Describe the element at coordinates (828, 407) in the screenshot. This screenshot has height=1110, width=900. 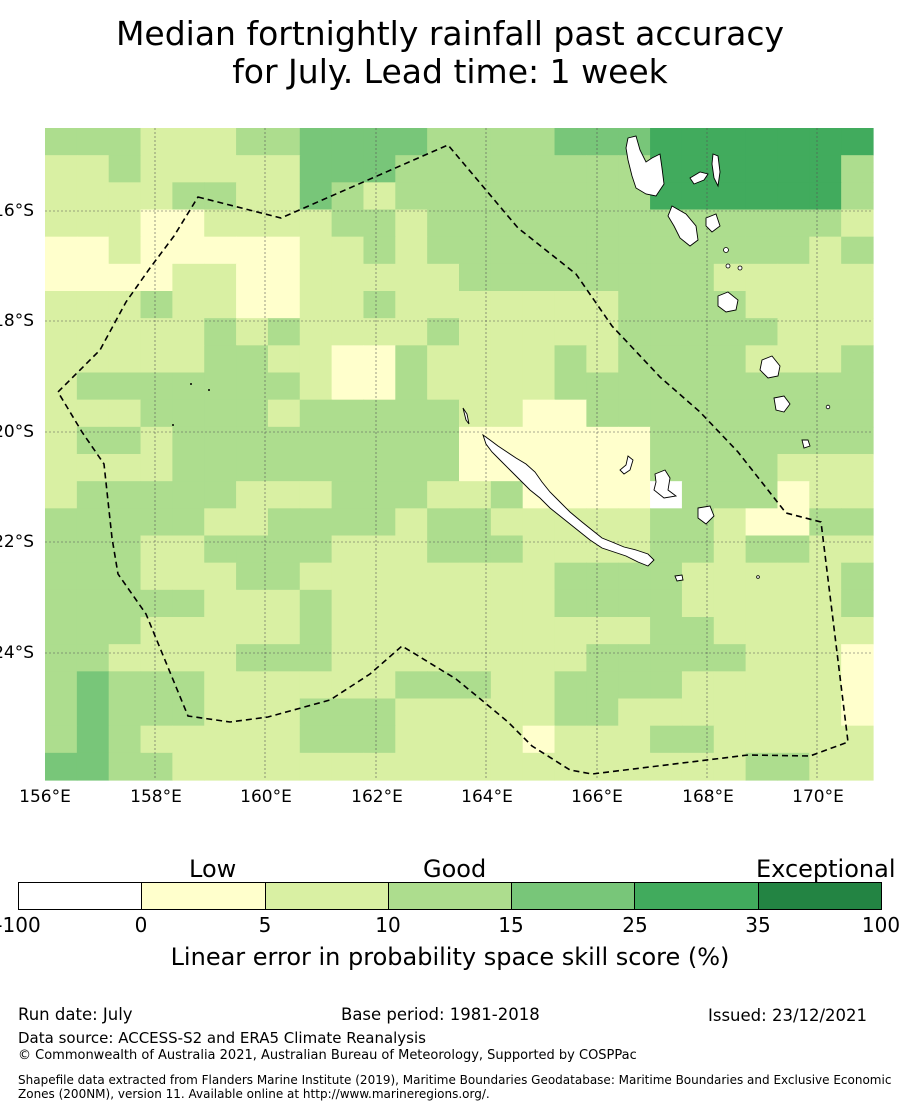
I see `futuna-outline` at that location.